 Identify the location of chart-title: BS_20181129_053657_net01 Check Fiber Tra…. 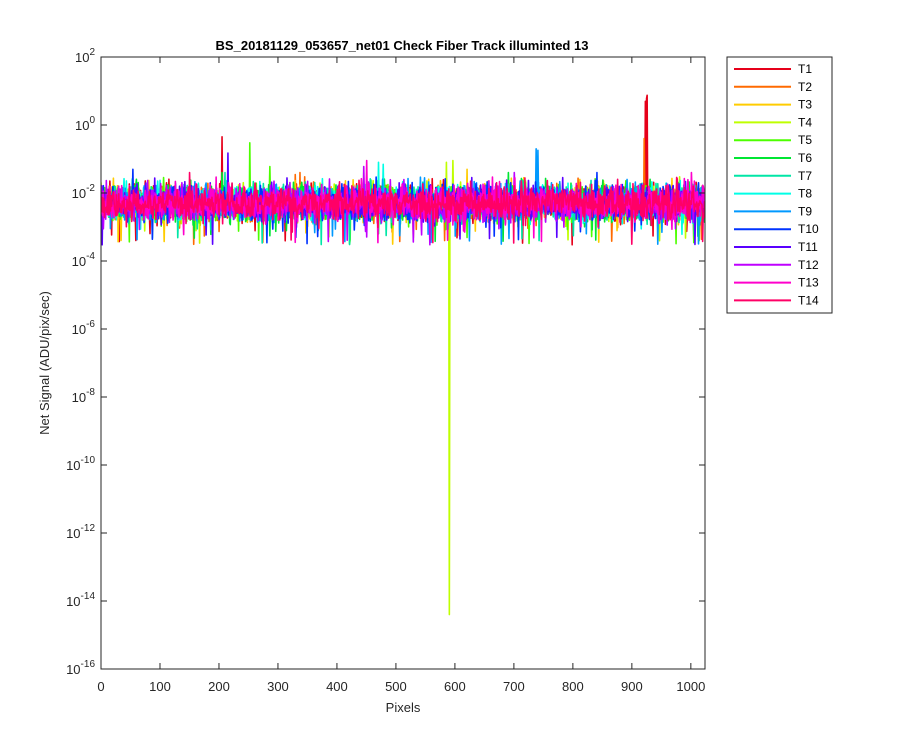
(402, 45).